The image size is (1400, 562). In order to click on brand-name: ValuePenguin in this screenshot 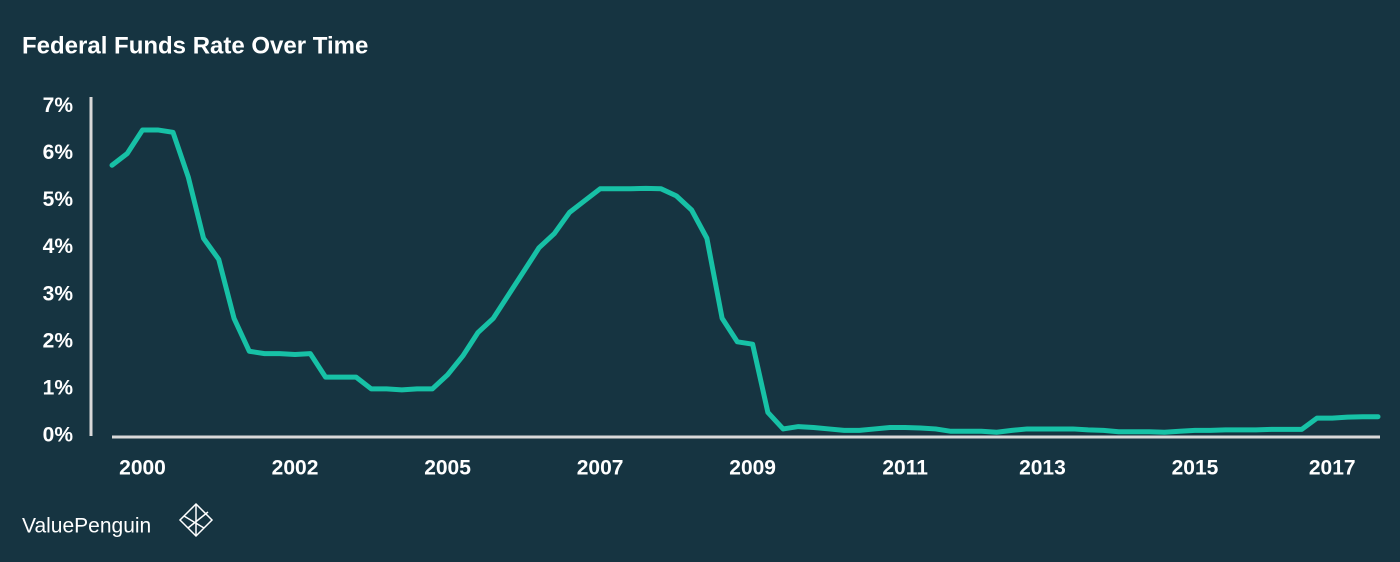, I will do `click(86, 526)`.